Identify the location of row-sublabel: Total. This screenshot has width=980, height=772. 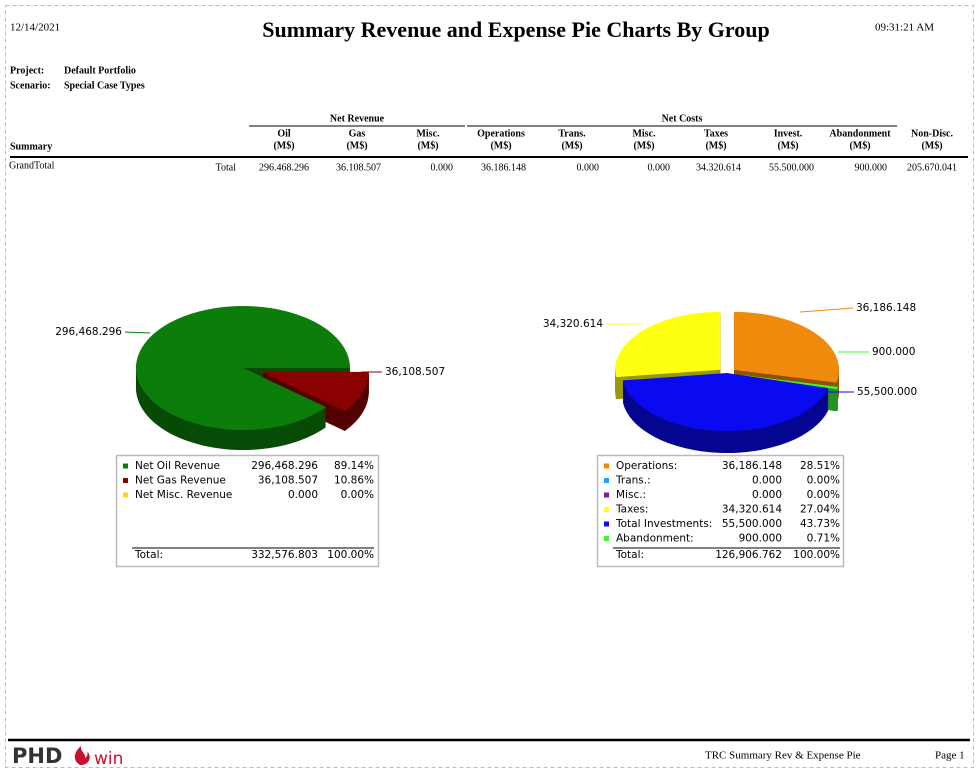
(226, 167).